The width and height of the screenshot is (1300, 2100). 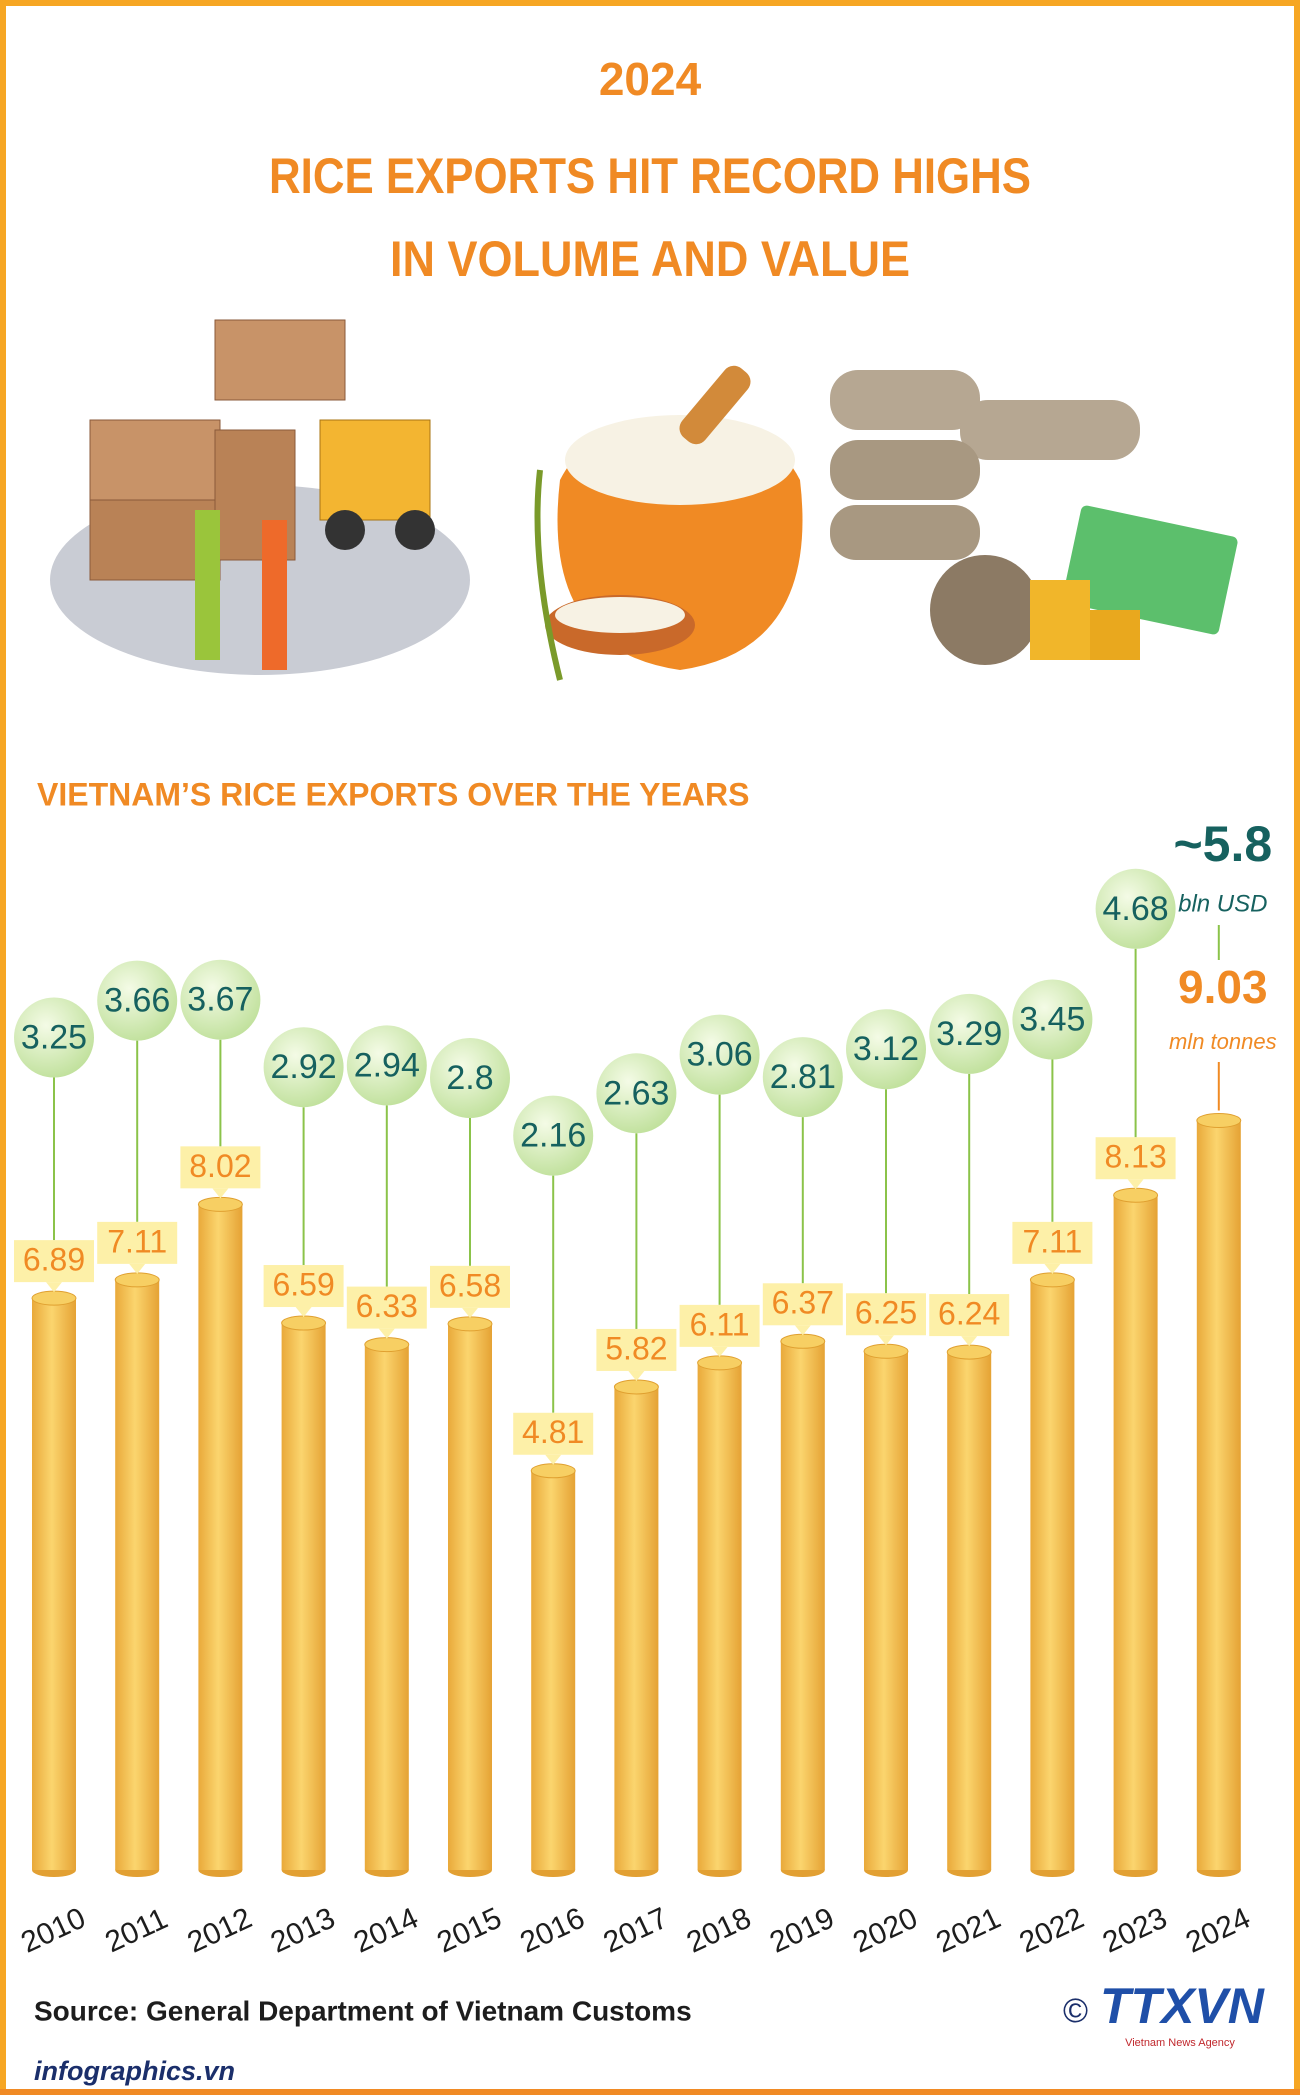 I want to click on bubble-label: 3.12, so click(x=886, y=1049).